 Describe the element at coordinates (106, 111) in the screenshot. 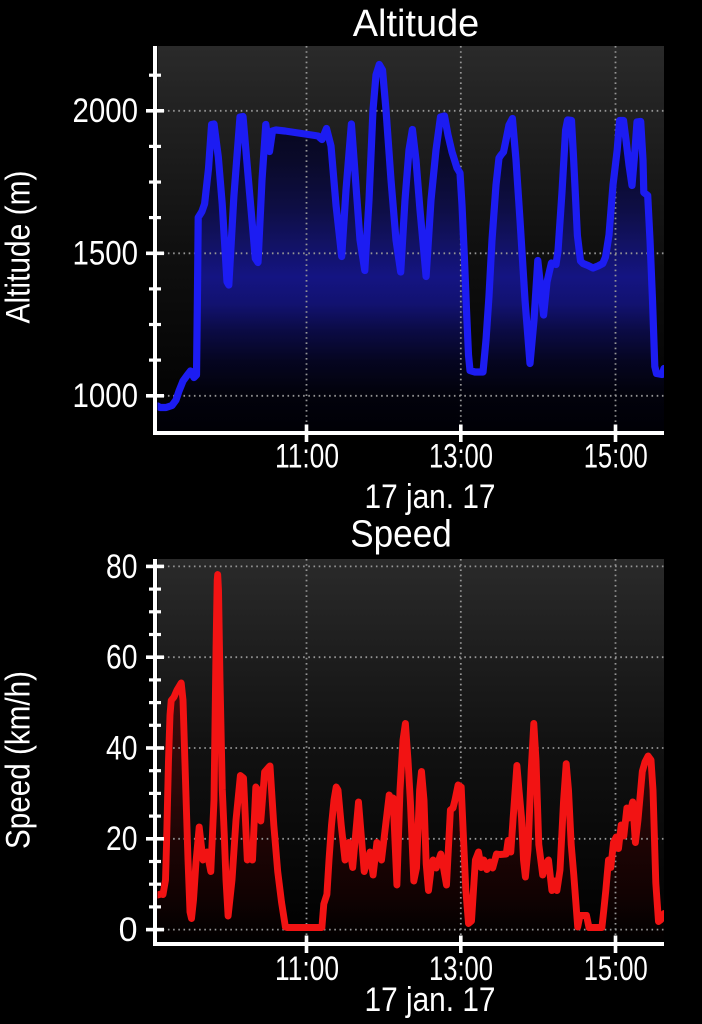

I see `svg-text: 2000` at that location.